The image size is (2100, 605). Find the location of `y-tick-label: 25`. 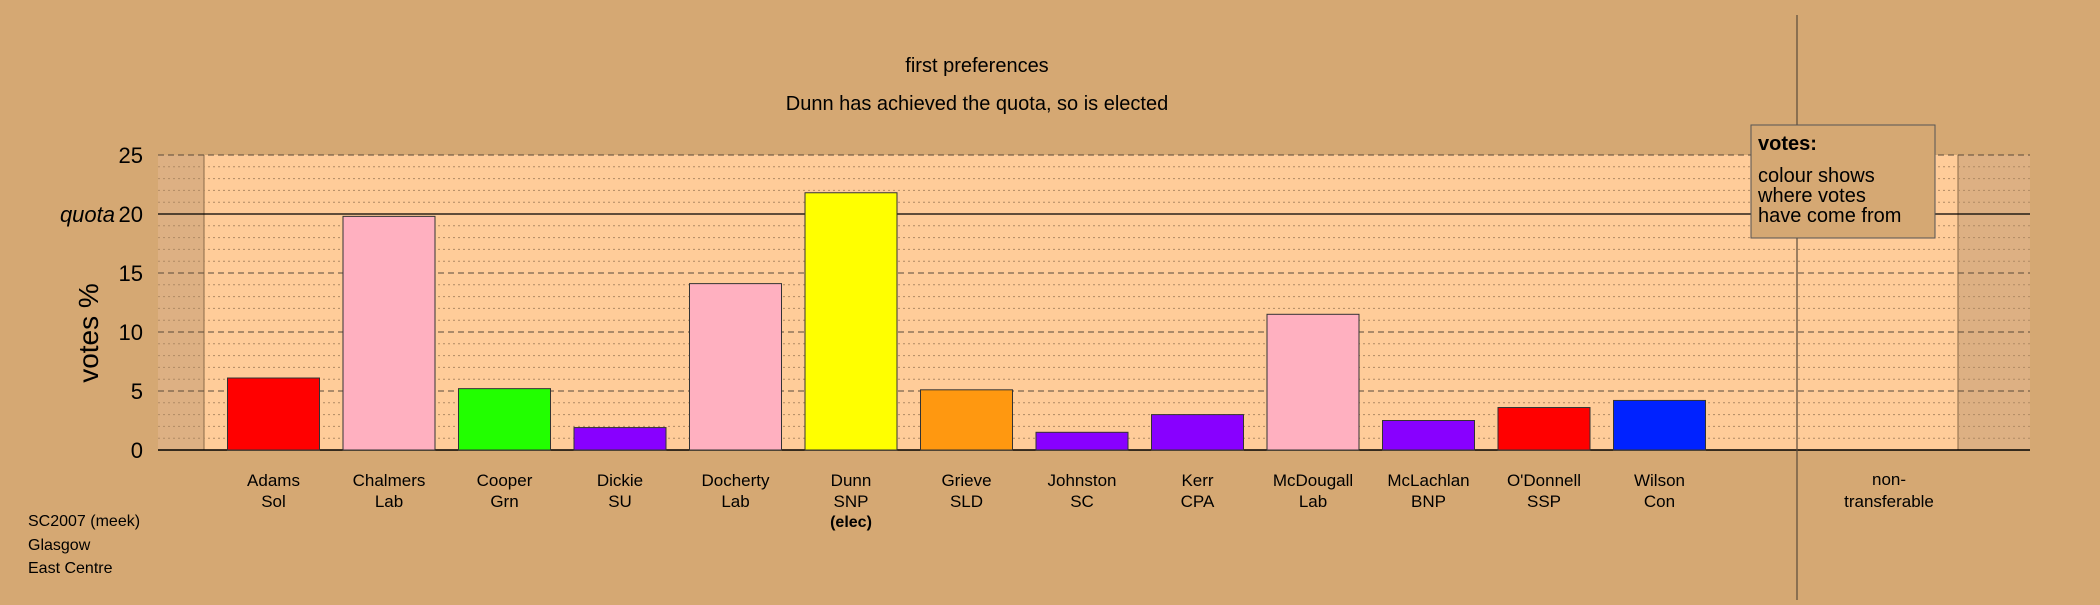

y-tick-label: 25 is located at coordinates (131, 155).